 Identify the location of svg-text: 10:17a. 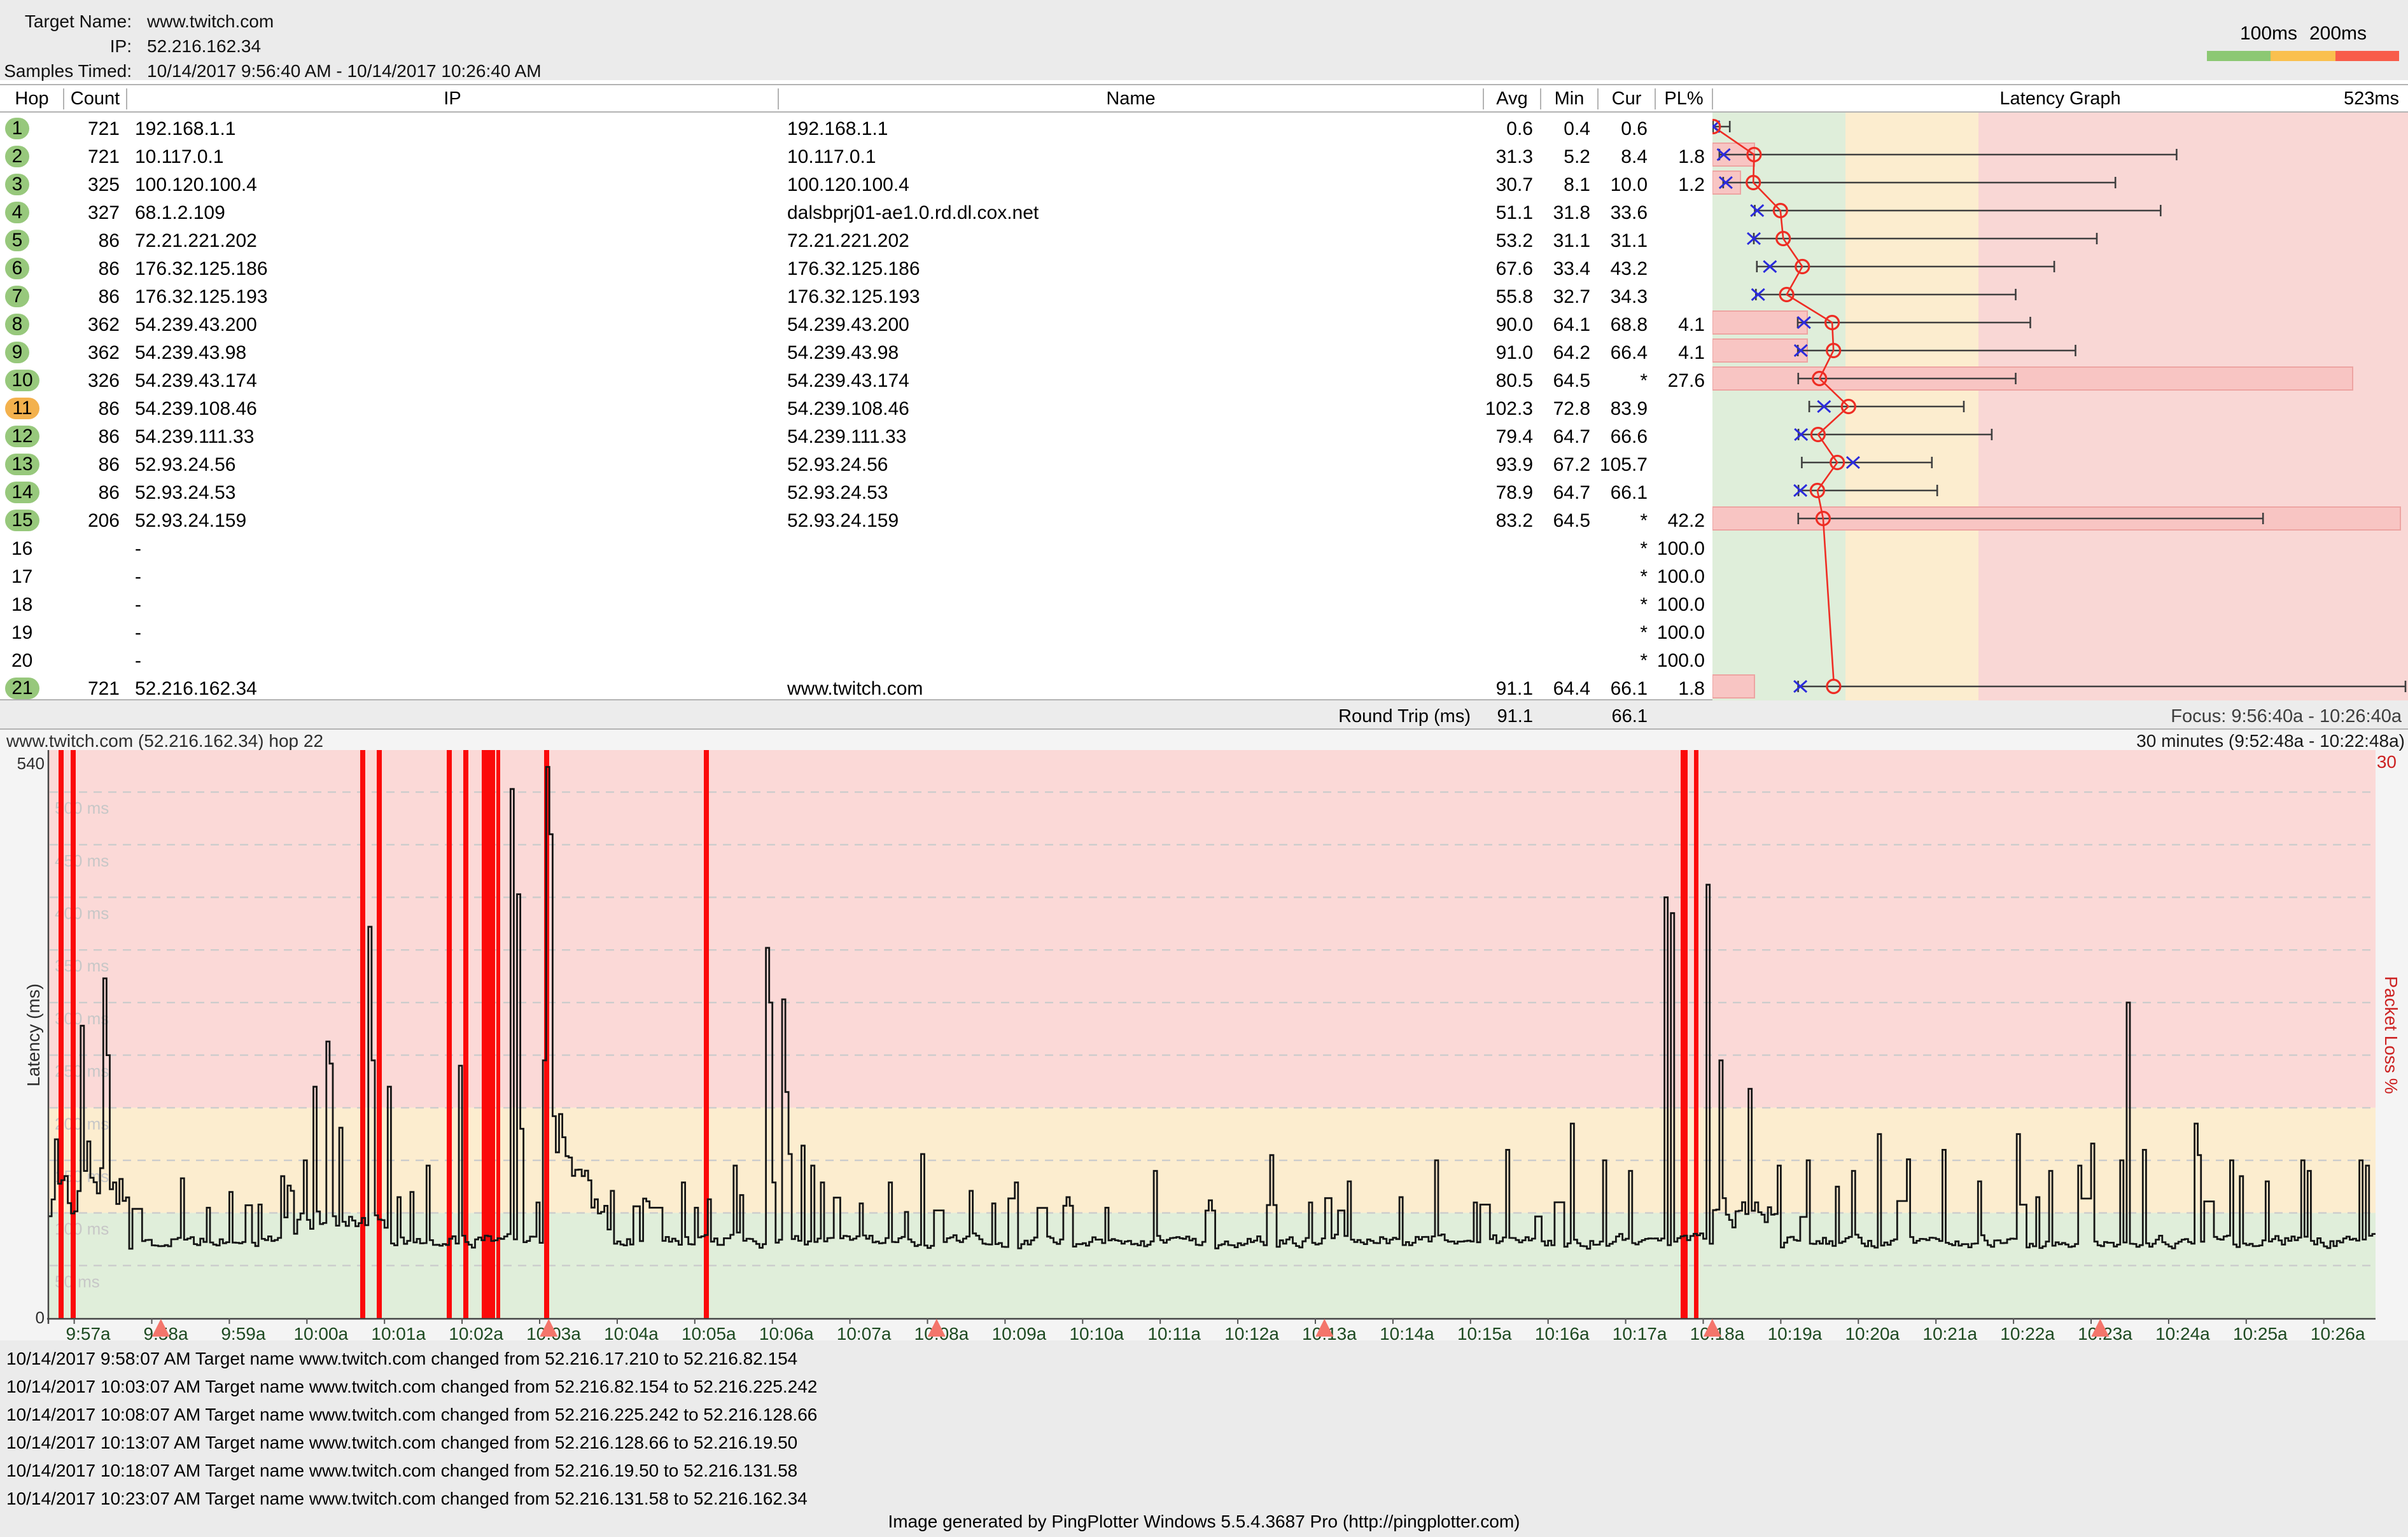
(1640, 1334).